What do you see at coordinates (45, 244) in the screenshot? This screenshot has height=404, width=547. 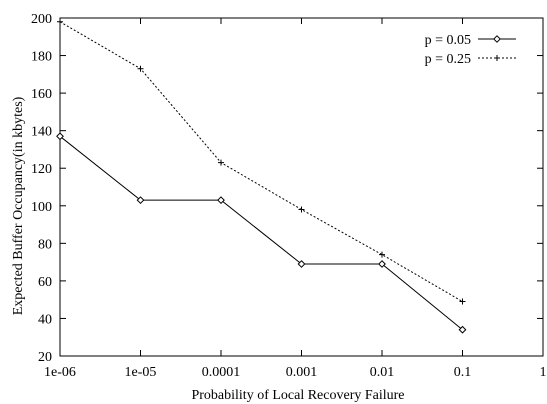 I see `y-tick-label: 80` at bounding box center [45, 244].